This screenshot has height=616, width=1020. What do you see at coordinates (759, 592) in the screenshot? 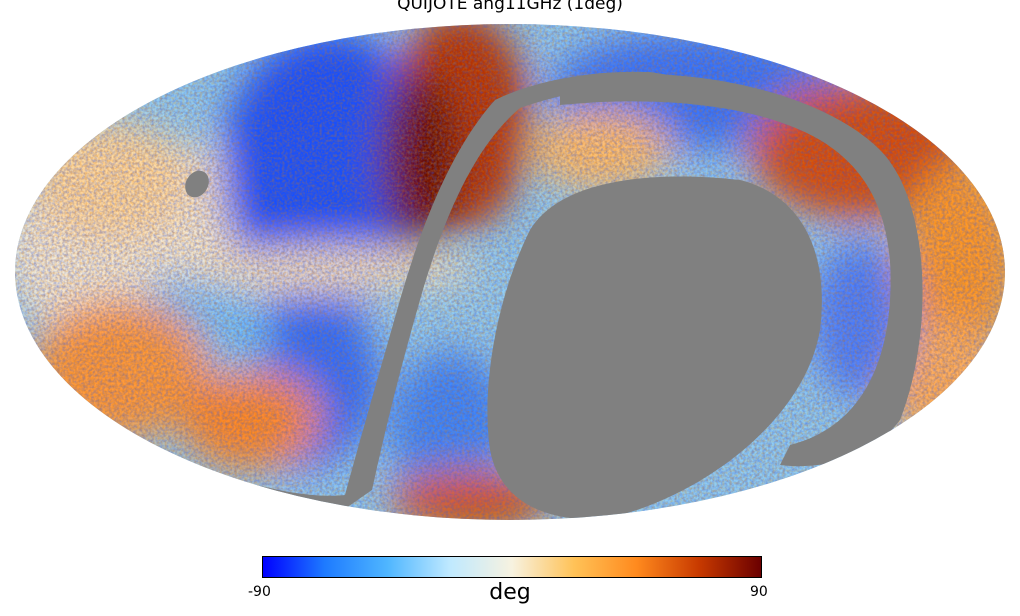
I see `colorbar-max-label: 90` at bounding box center [759, 592].